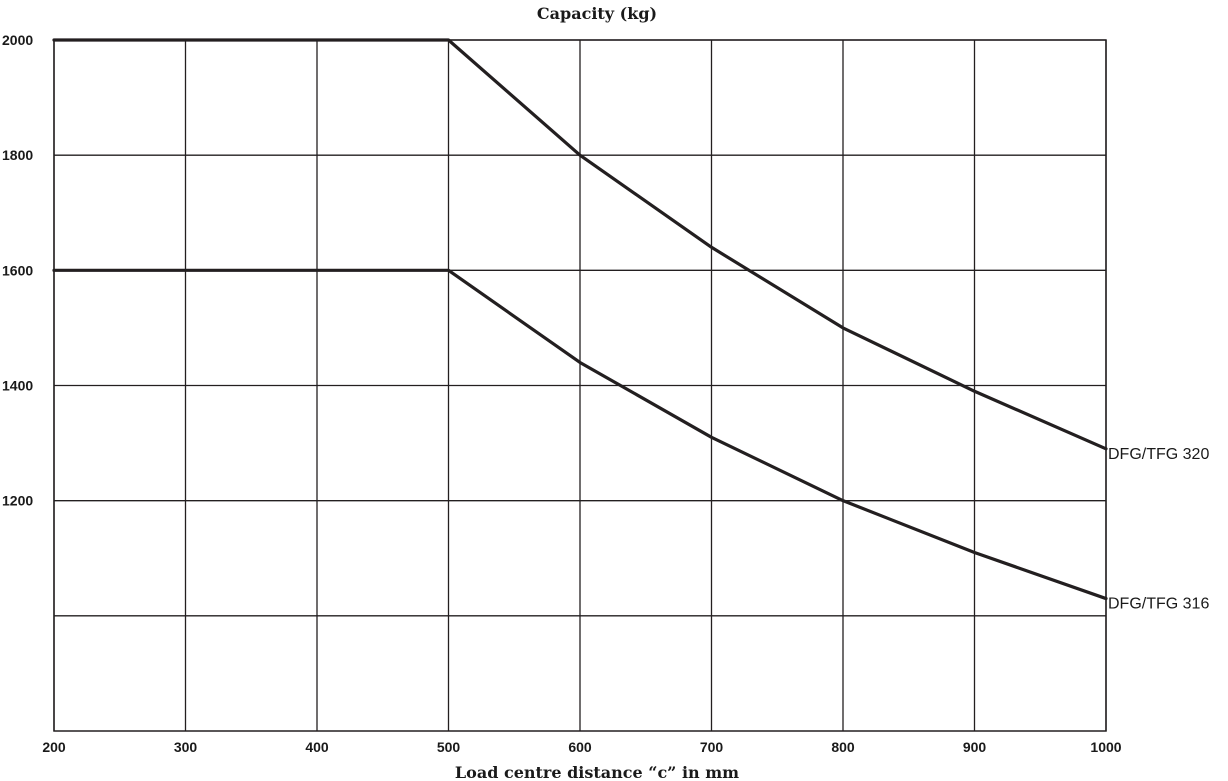  Describe the element at coordinates (975, 747) in the screenshot. I see `x-tick-label: 900` at that location.